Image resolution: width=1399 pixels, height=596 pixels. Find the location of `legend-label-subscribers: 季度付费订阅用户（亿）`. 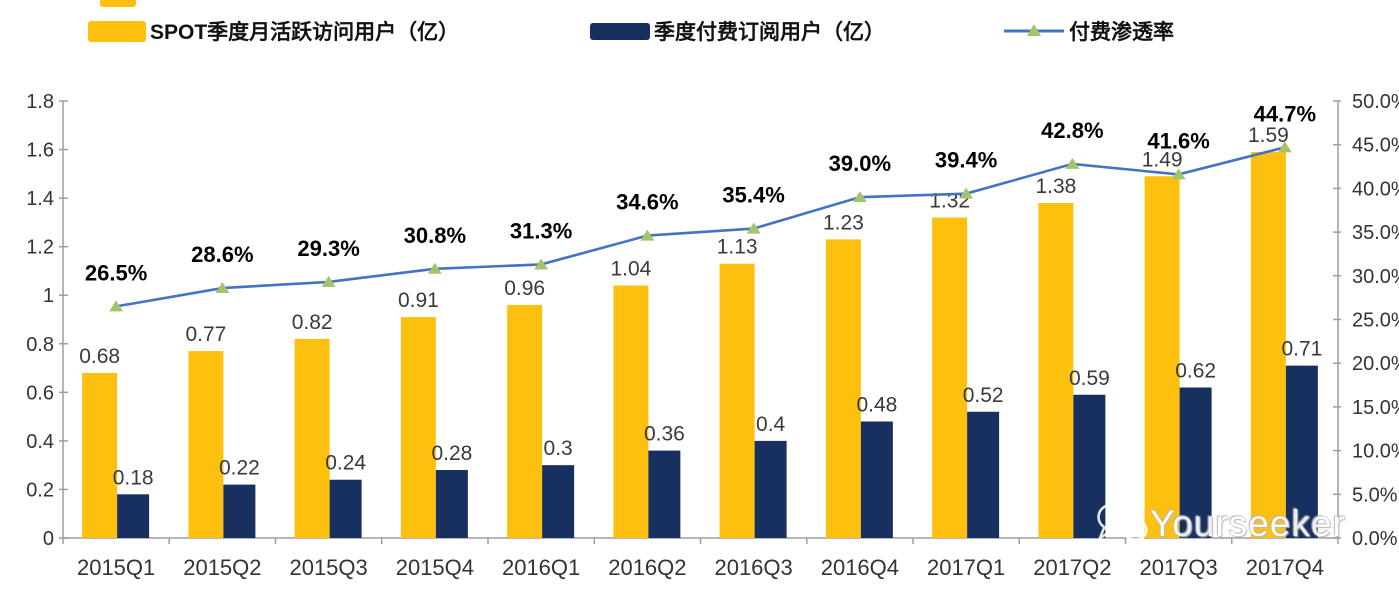

legend-label-subscribers: 季度付费订阅用户（亿） is located at coordinates (769, 32).